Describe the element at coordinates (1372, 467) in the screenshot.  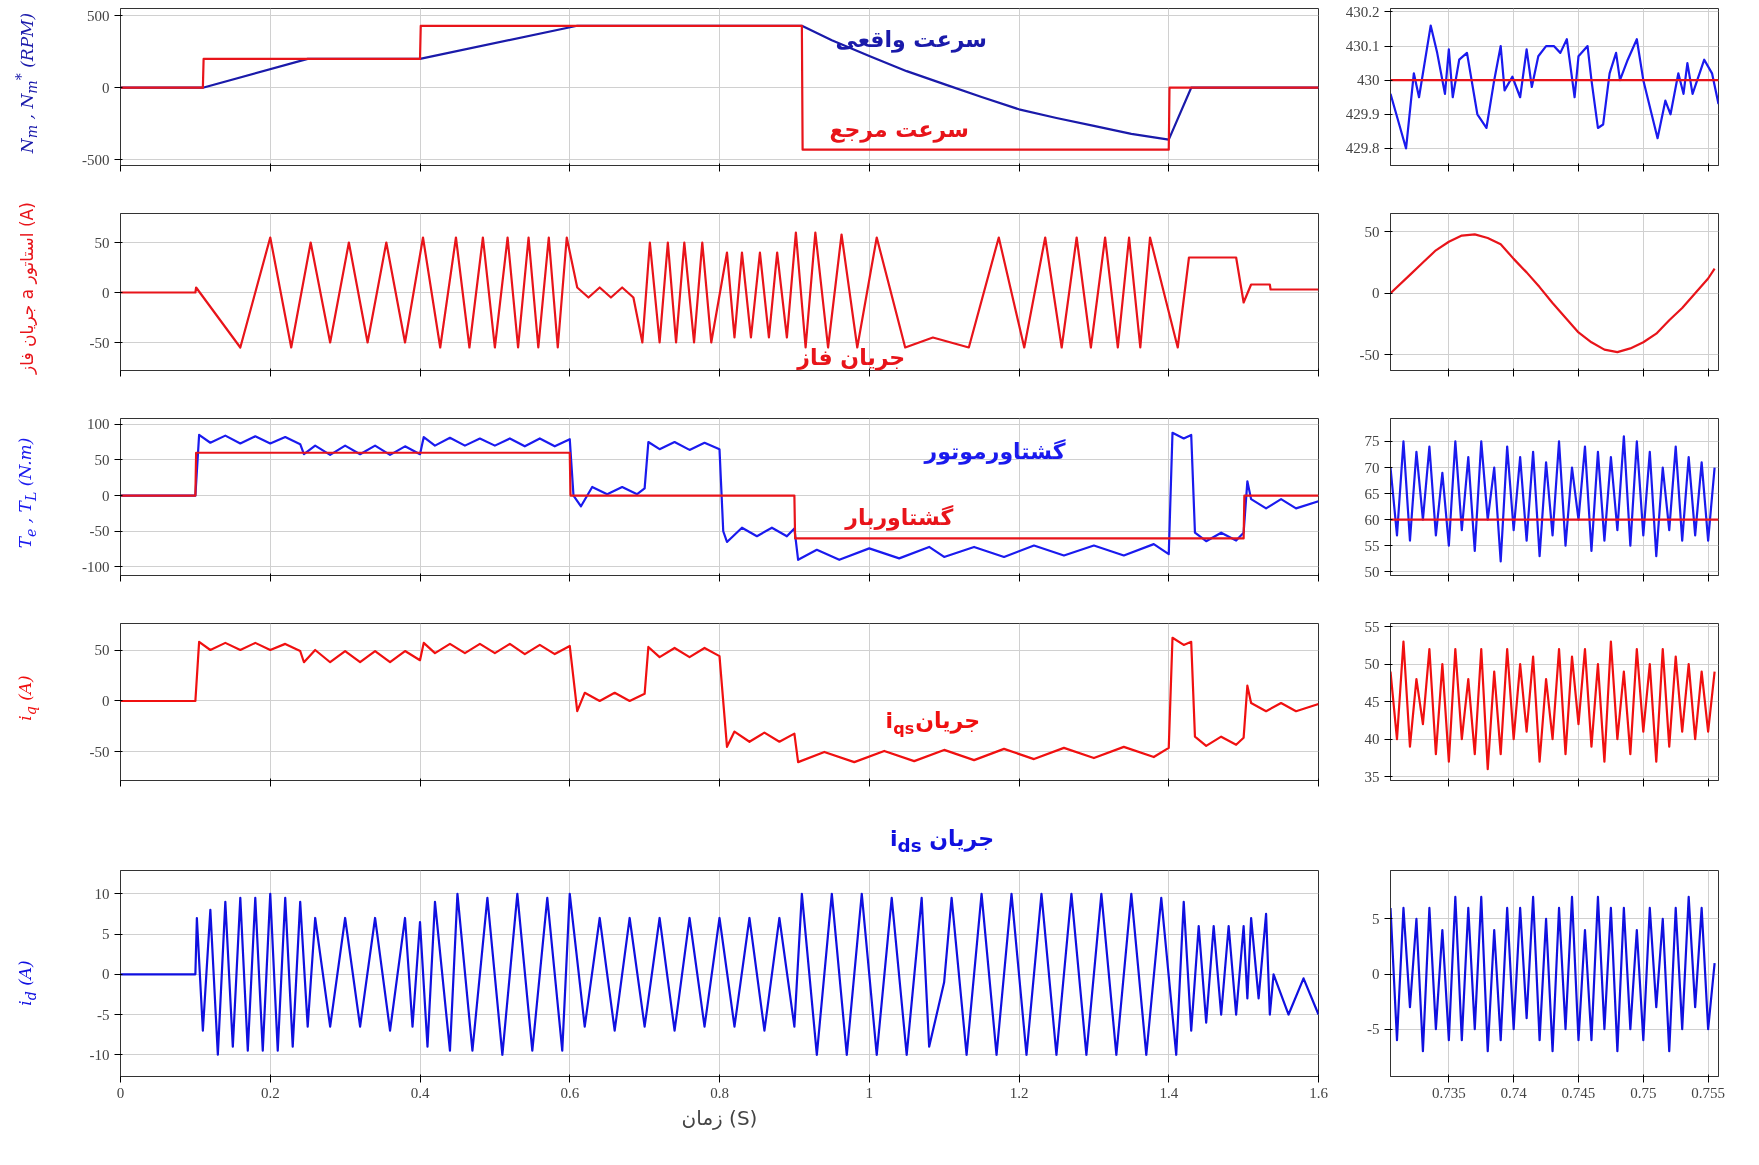
I see `y-tick-label: 70` at that location.